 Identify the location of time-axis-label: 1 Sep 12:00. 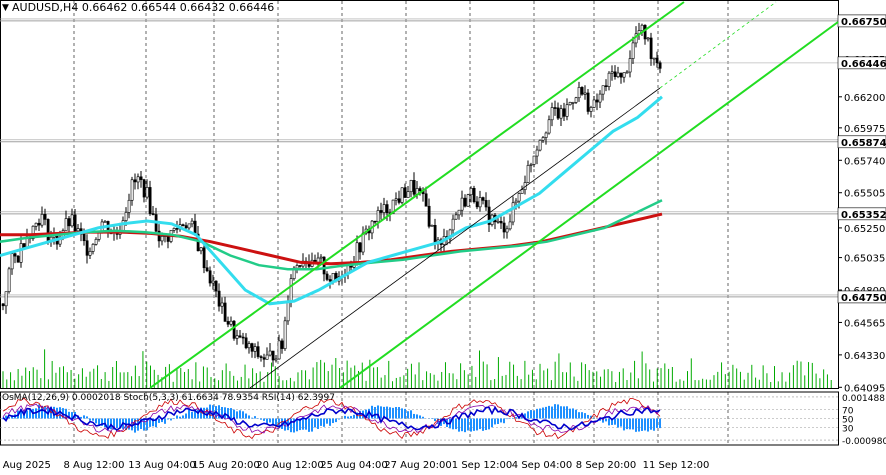
(482, 465).